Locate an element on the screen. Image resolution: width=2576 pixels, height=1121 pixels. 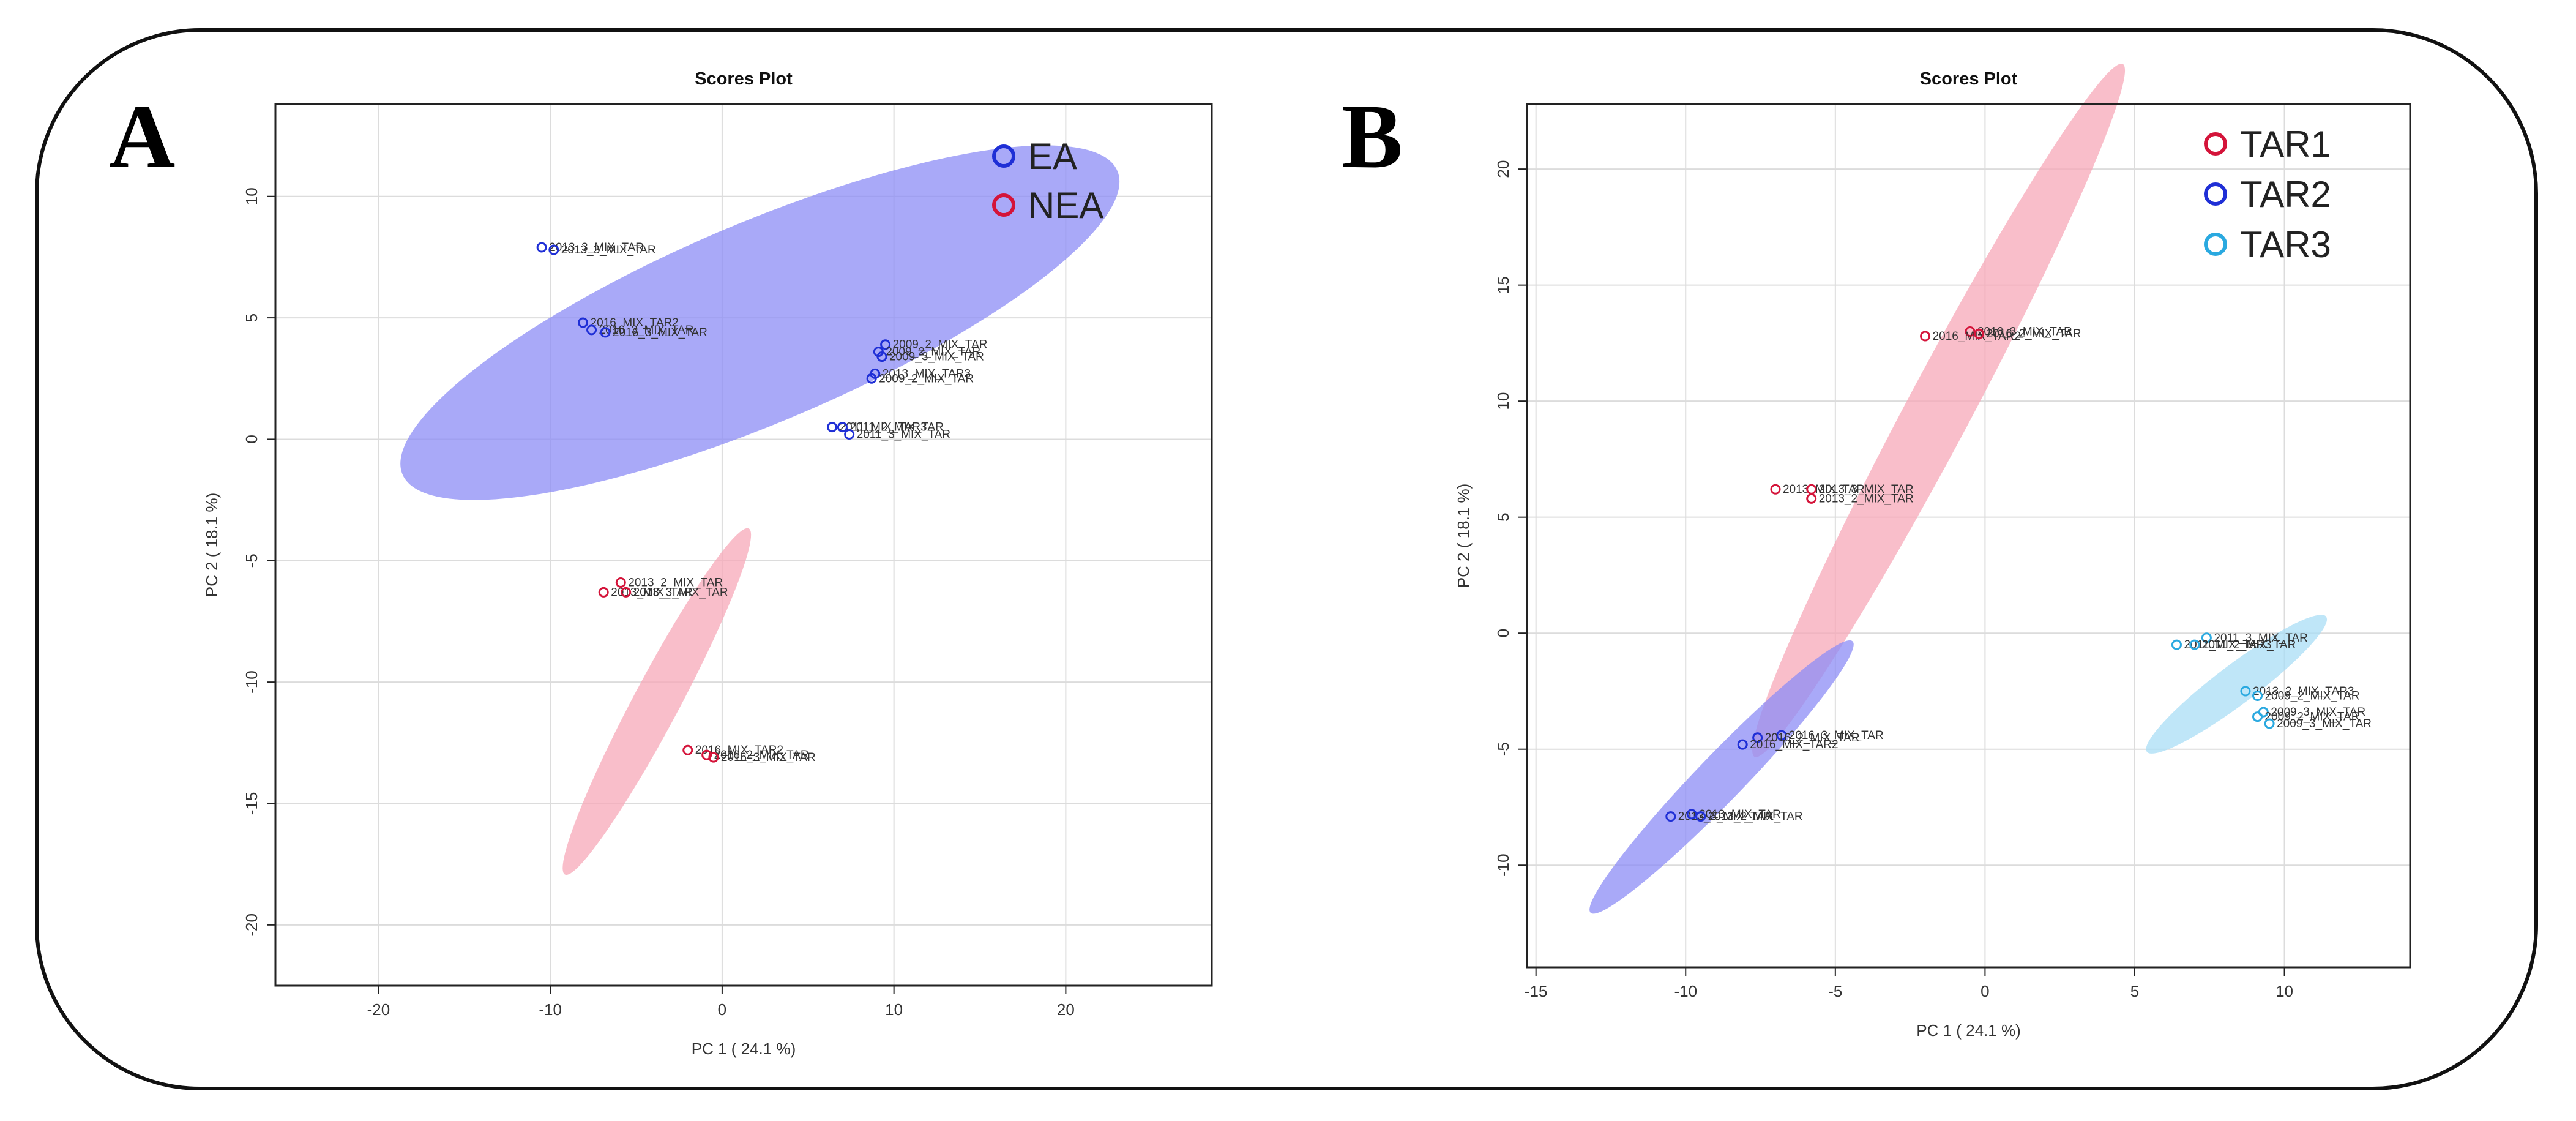
legend-label-ea: EA is located at coordinates (1052, 156).